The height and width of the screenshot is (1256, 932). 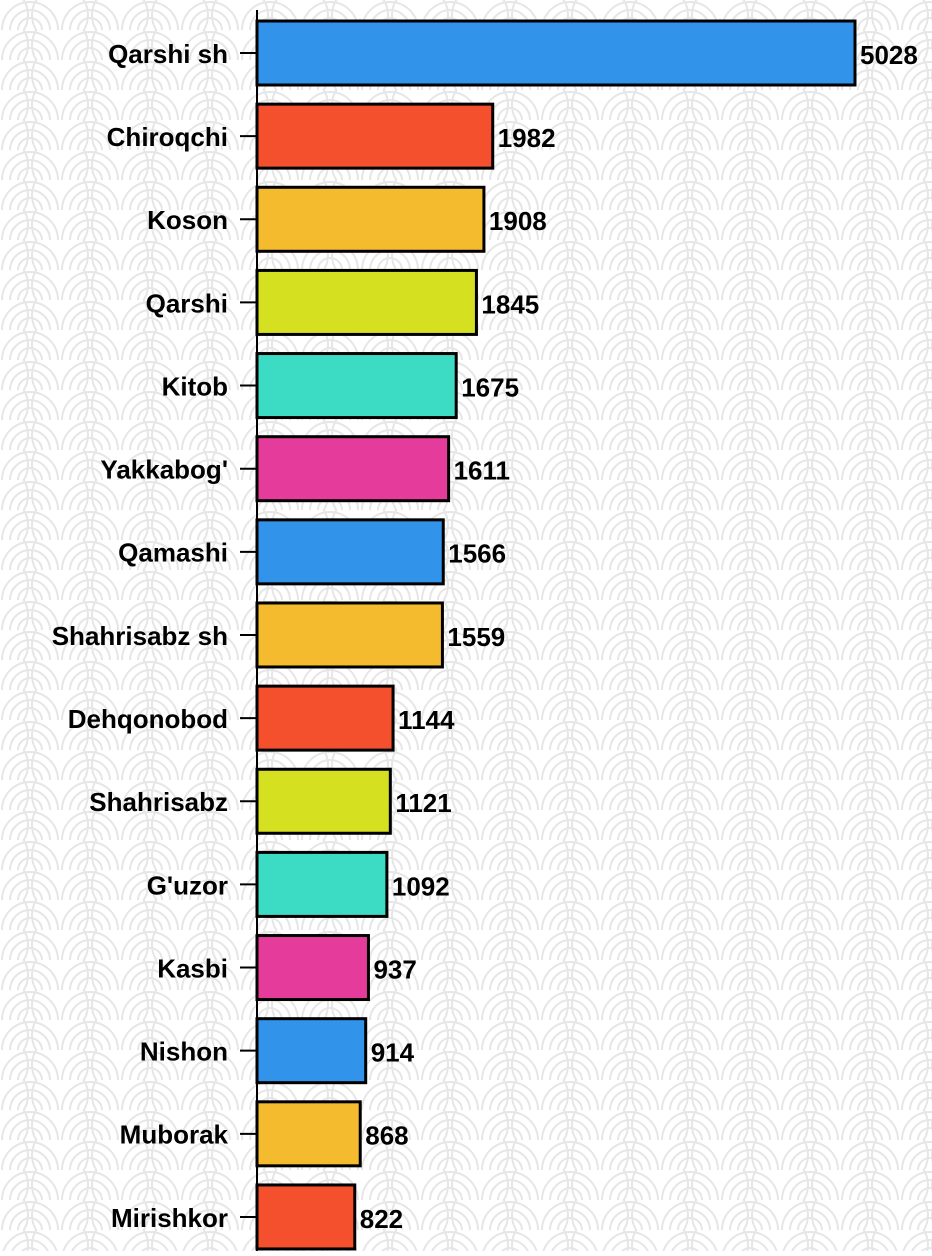 I want to click on value-label: 5028, so click(x=889, y=55).